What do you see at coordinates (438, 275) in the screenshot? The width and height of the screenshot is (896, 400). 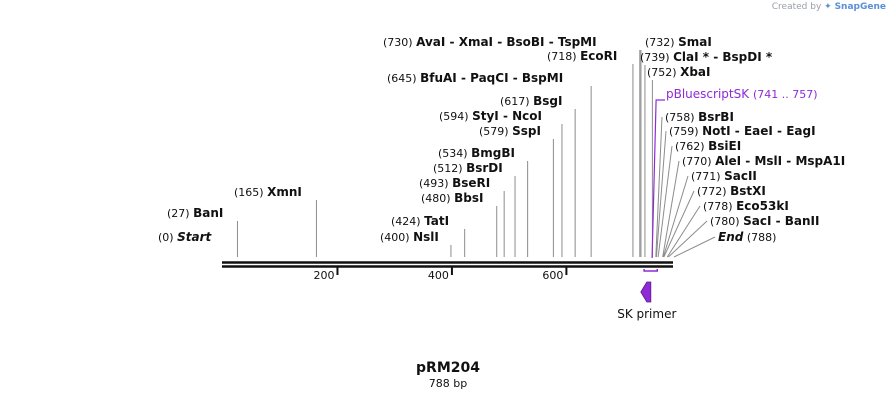 I see `ruler-tick-label: 400` at bounding box center [438, 275].